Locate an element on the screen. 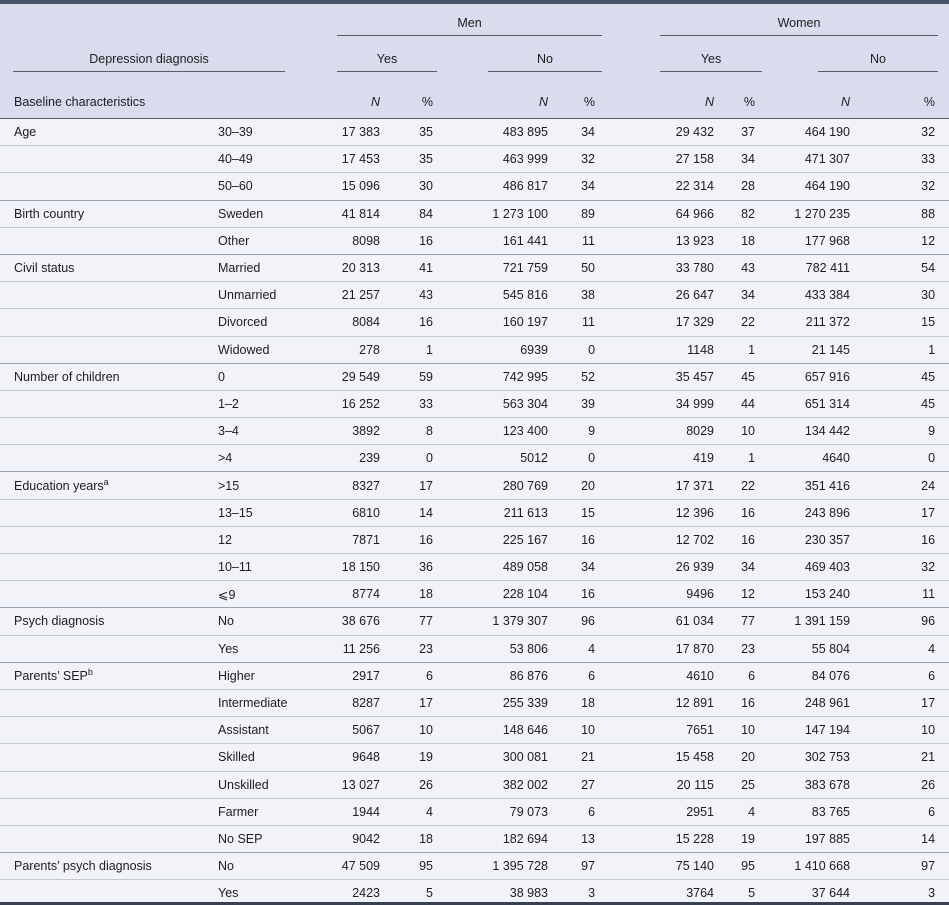 The height and width of the screenshot is (905, 949). n-value-cell: 8327 is located at coordinates (351, 485).